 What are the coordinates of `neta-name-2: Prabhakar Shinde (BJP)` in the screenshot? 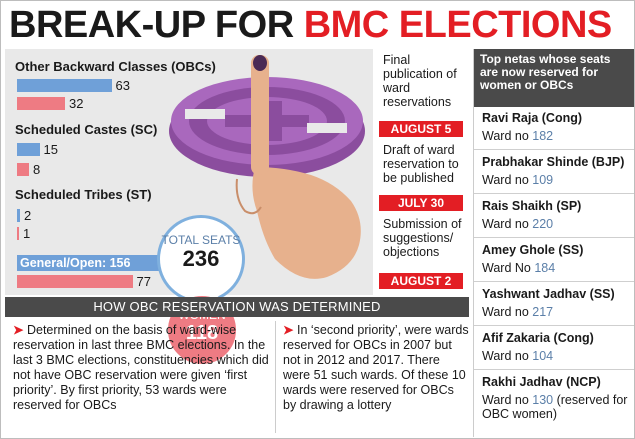 It's located at (553, 162).